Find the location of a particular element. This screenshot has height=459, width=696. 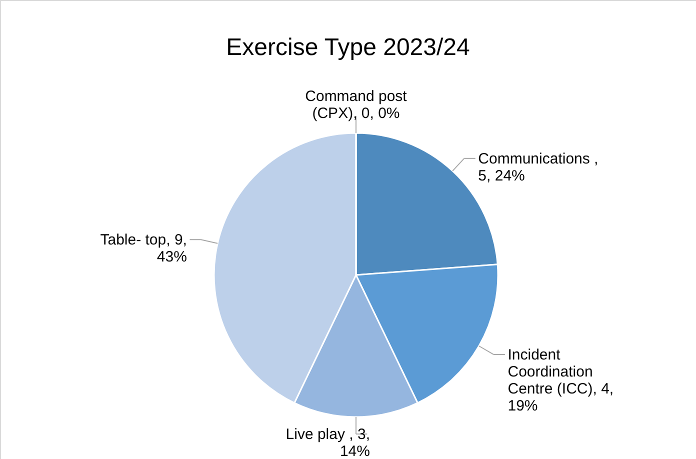

slice-label: Incident Coordination Centre (ICC), 4, 19% is located at coordinates (561, 380).